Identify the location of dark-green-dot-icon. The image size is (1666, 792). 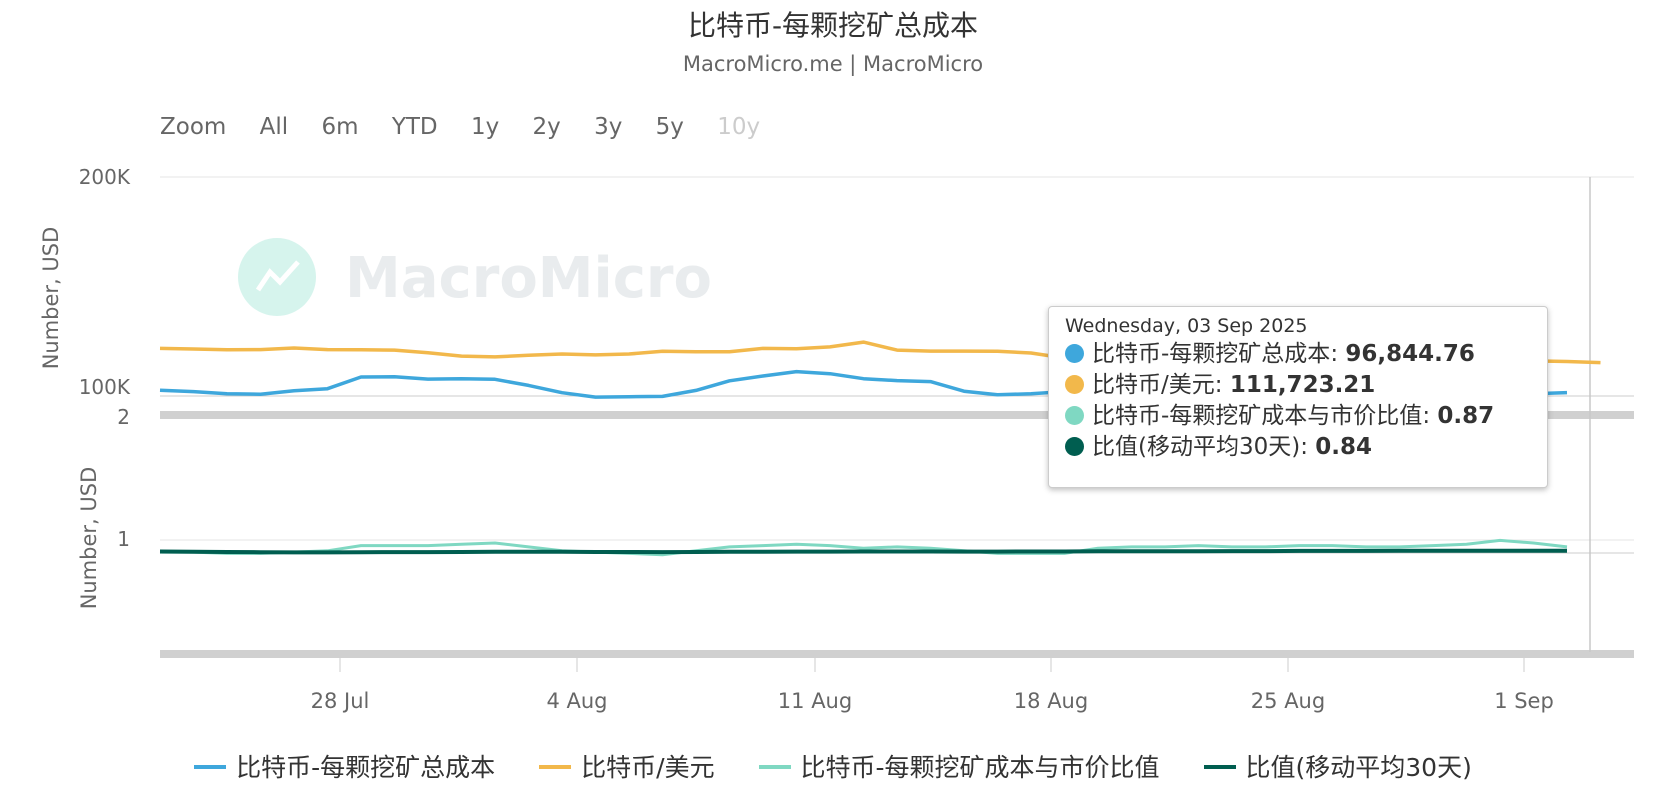
(1074, 446).